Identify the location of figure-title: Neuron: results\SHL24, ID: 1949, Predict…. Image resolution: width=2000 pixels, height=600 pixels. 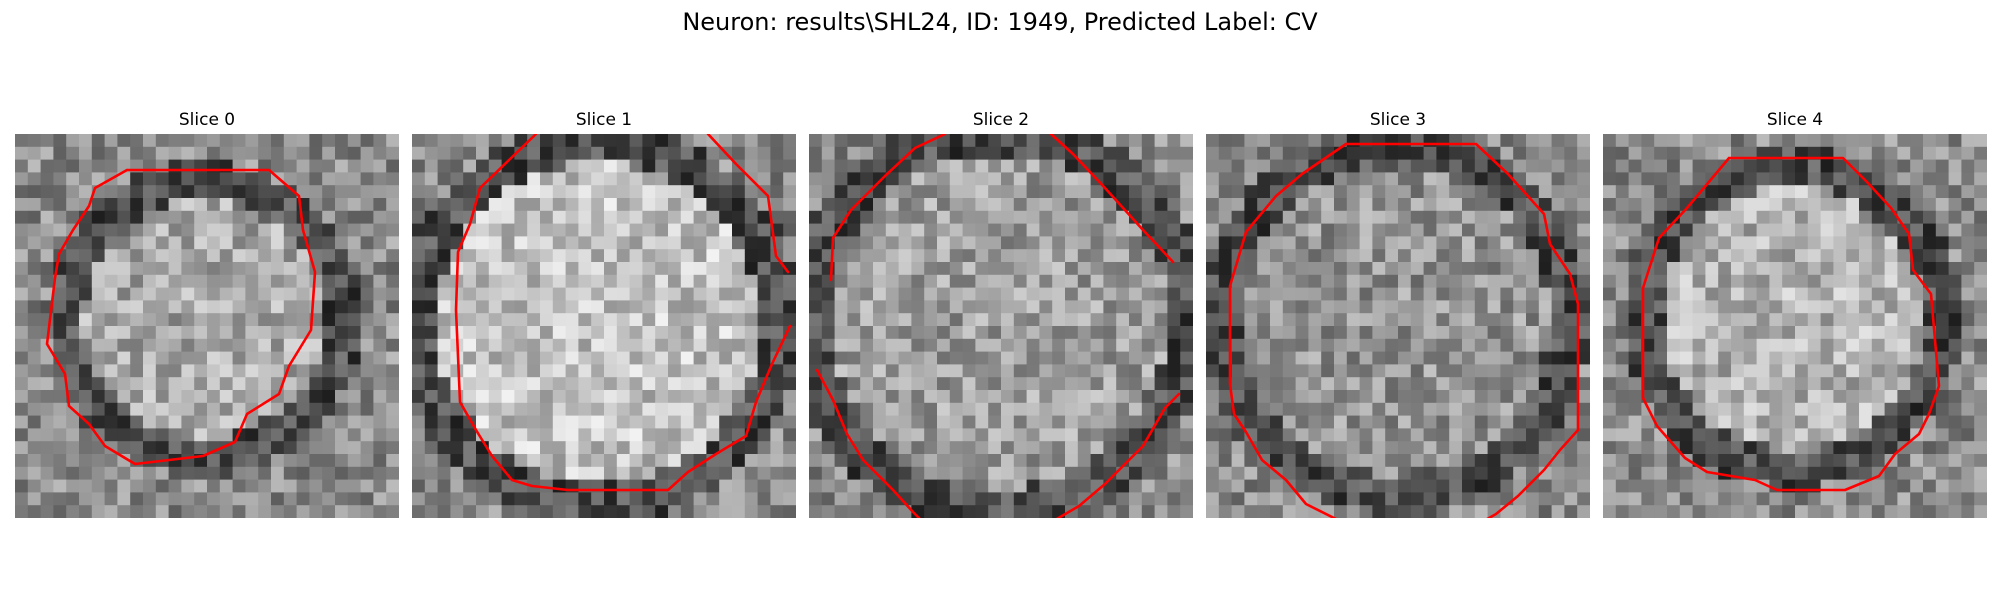
(1000, 22).